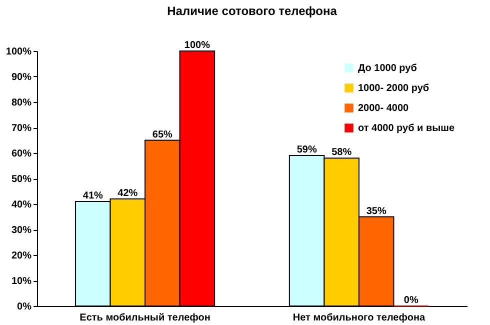 The width and height of the screenshot is (490, 325). What do you see at coordinates (384, 108) in the screenshot?
I see `legend-label: 2000- 4000` at bounding box center [384, 108].